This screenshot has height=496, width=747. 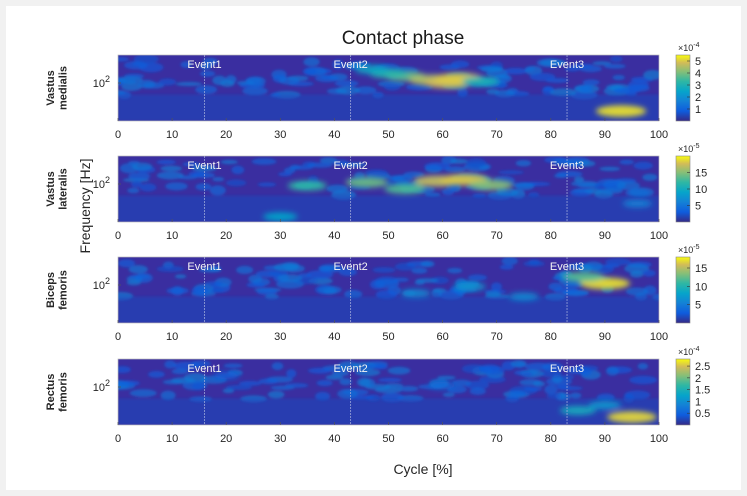 What do you see at coordinates (689, 47) in the screenshot?
I see `colorbar-multiplier: ×10⁻⁴` at bounding box center [689, 47].